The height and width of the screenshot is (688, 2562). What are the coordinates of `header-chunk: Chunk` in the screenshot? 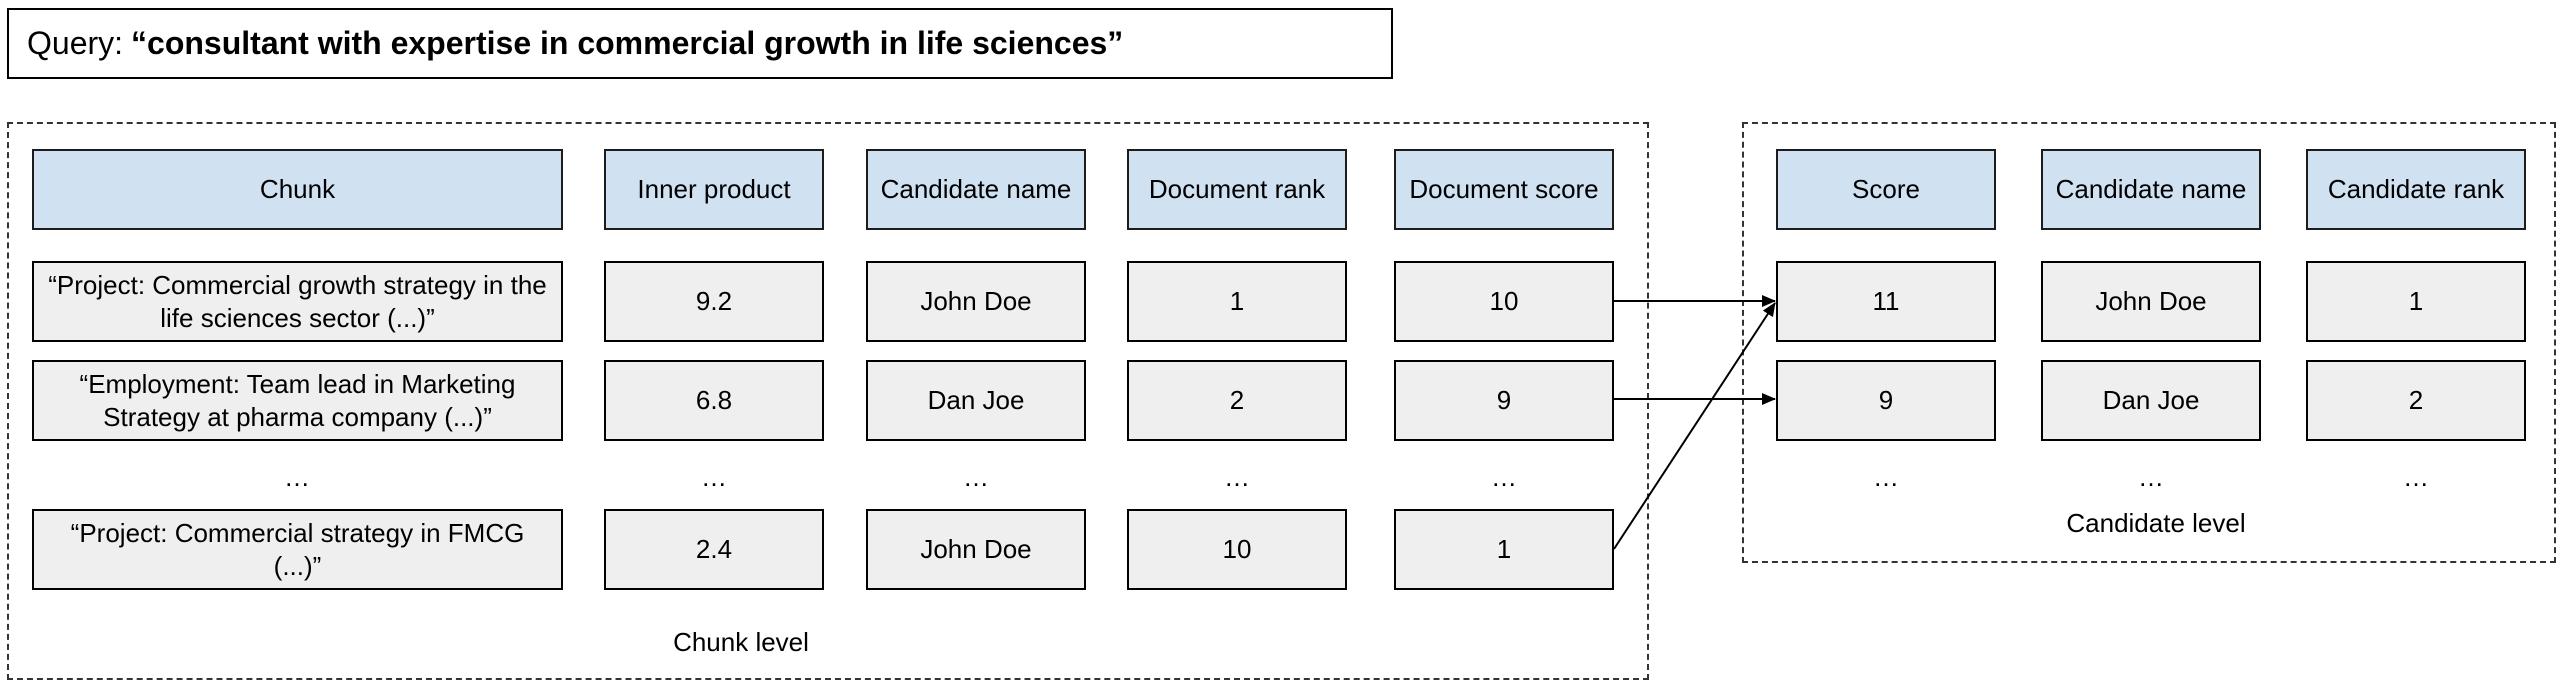 It's located at (297, 189).